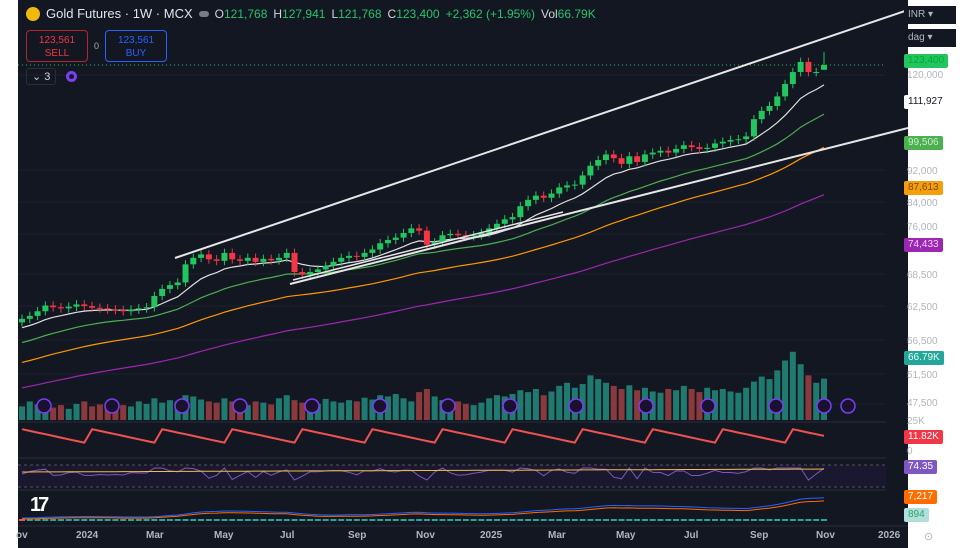 This screenshot has width=974, height=548. I want to click on price-axis-label: 92,000, so click(922, 171).